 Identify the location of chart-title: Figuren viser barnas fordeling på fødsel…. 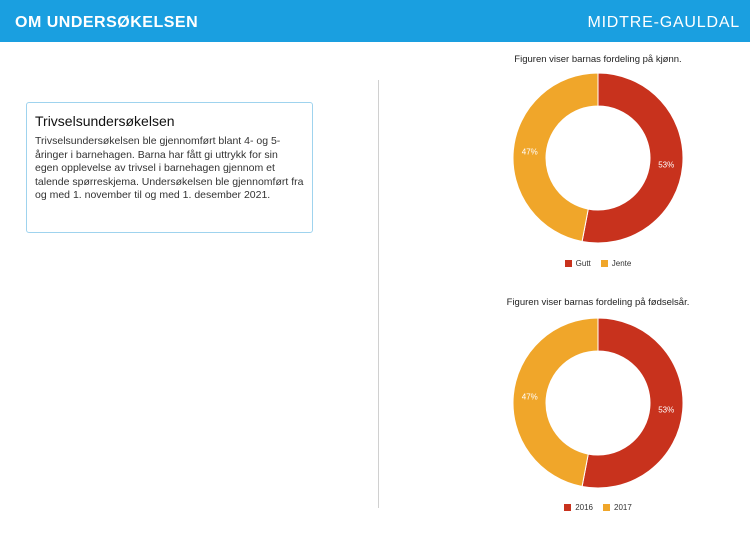
(598, 302).